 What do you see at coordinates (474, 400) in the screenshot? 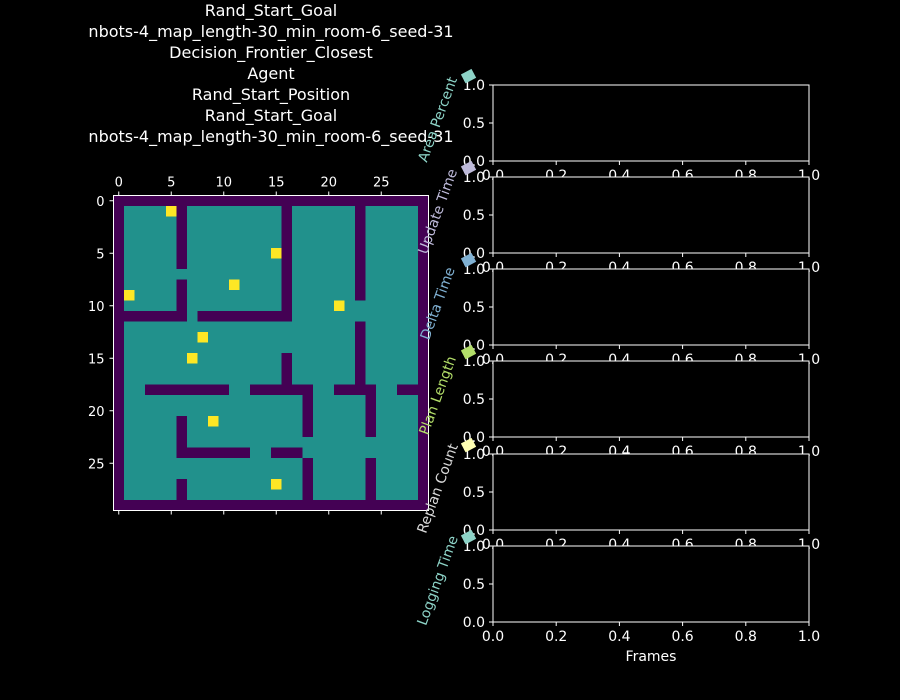
I see `panel-ytick-label: 0.5` at bounding box center [474, 400].